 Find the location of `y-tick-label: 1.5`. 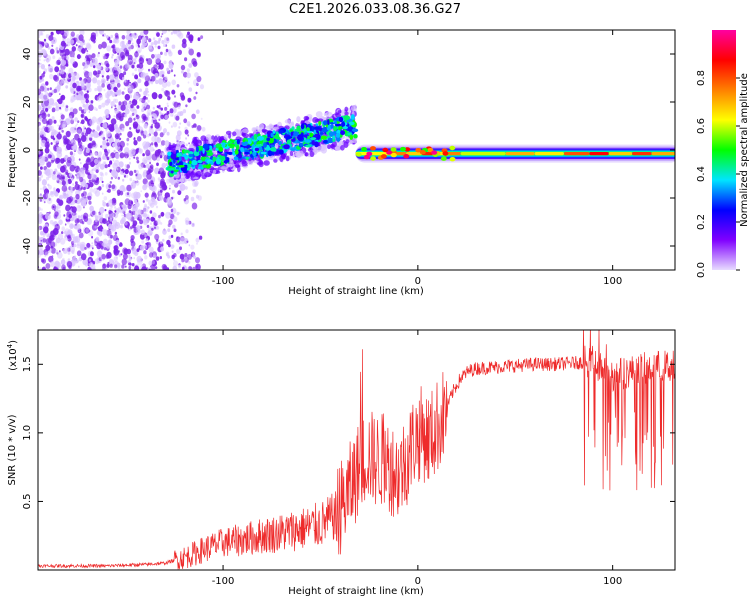

y-tick-label: 1.5 is located at coordinates (27, 364).